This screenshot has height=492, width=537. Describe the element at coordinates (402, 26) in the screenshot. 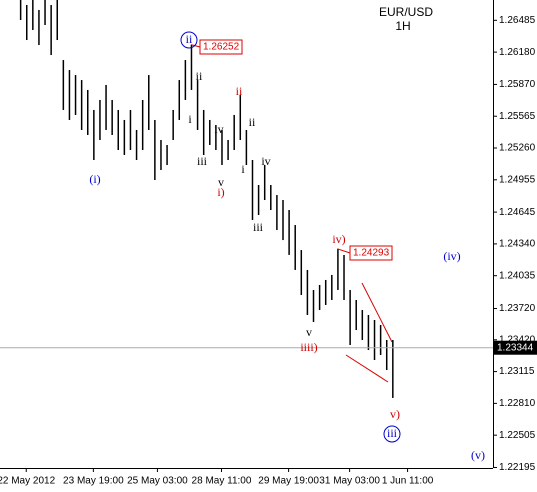

I see `chart-subtitle: 1H` at that location.